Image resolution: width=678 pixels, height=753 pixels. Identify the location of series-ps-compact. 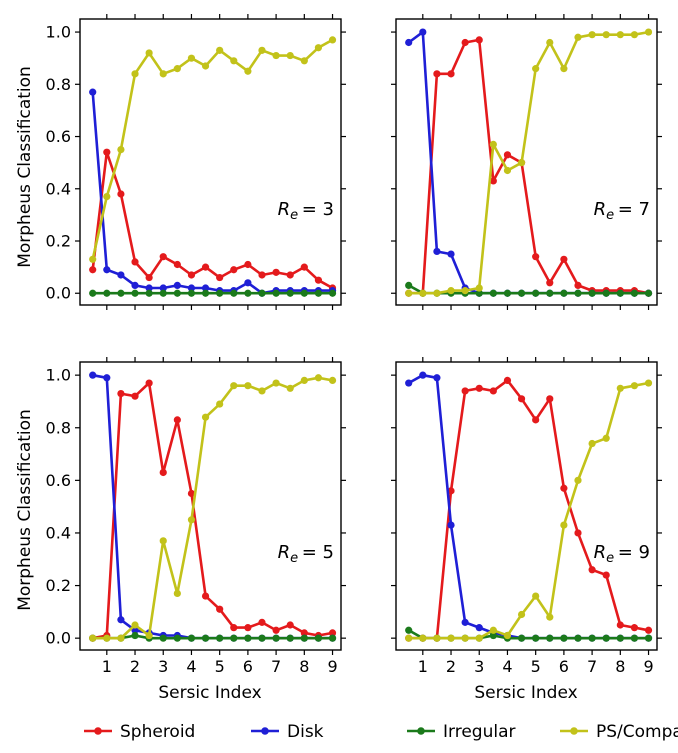
(529, 510).